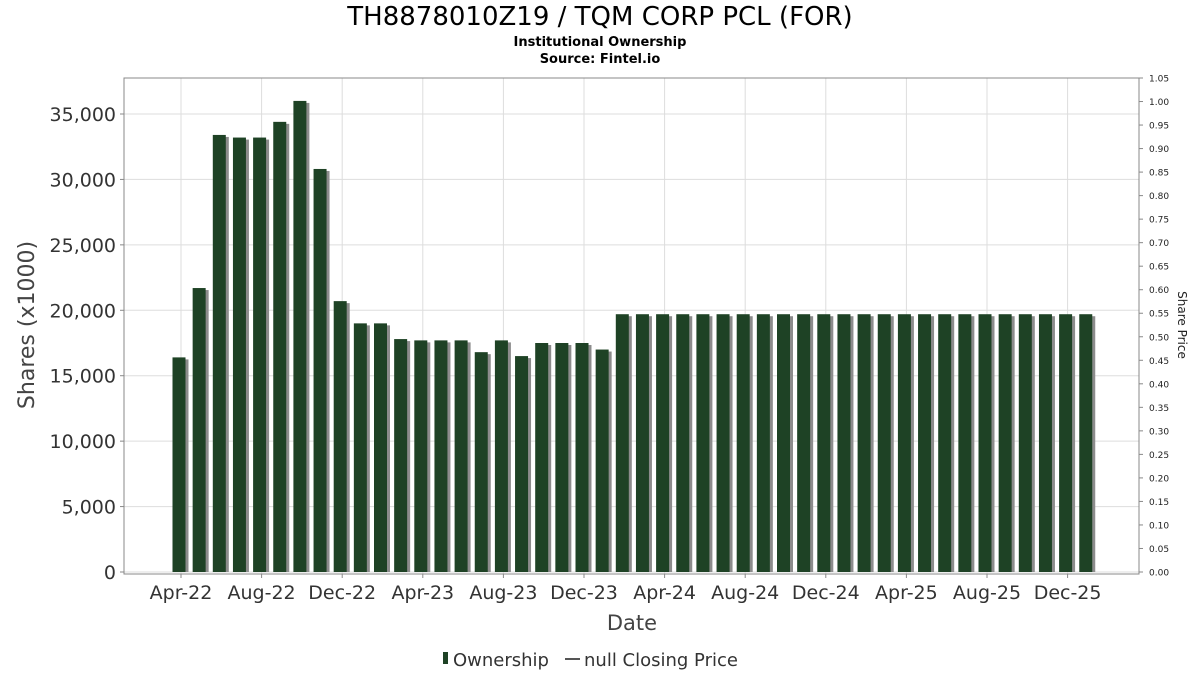 The height and width of the screenshot is (675, 1200). Describe the element at coordinates (1159, 432) in the screenshot. I see `y-right-tick-label: 0.30` at that location.